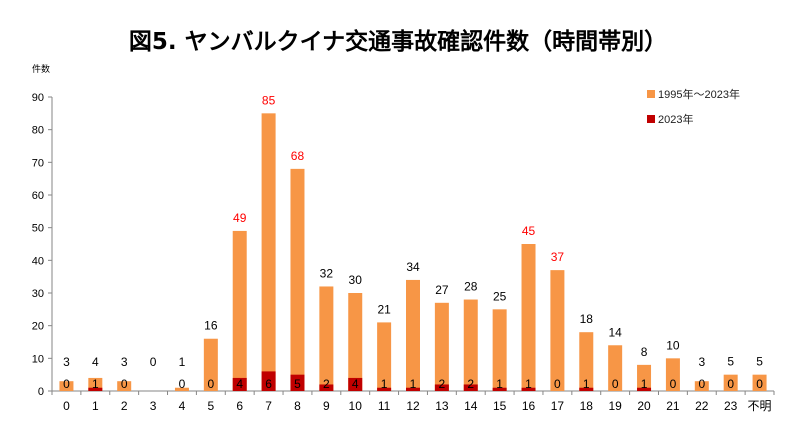 The image size is (796, 424). What do you see at coordinates (211, 326) in the screenshot?
I see `data-label-total: 16` at bounding box center [211, 326].